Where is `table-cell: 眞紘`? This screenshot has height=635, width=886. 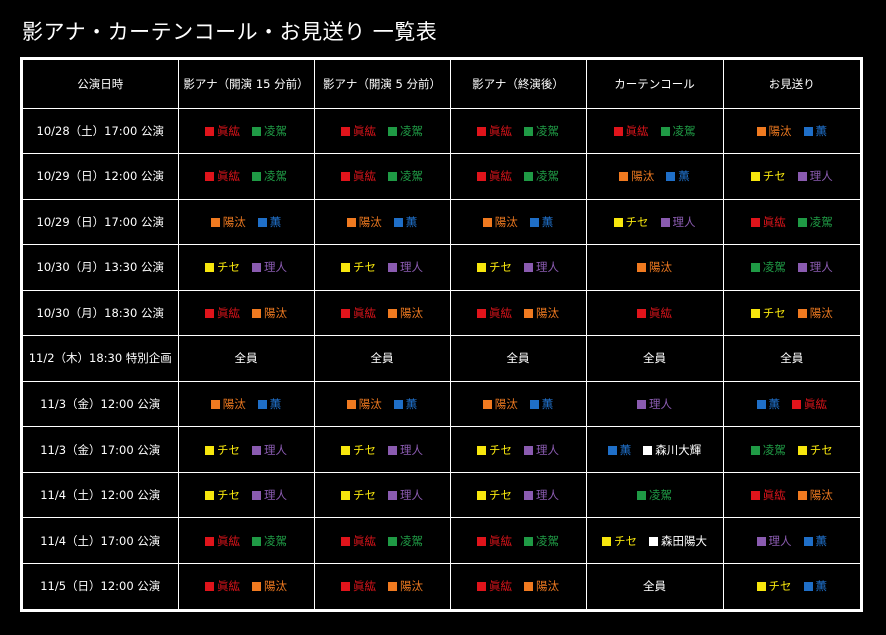
table-cell: 眞紘 is located at coordinates (654, 313).